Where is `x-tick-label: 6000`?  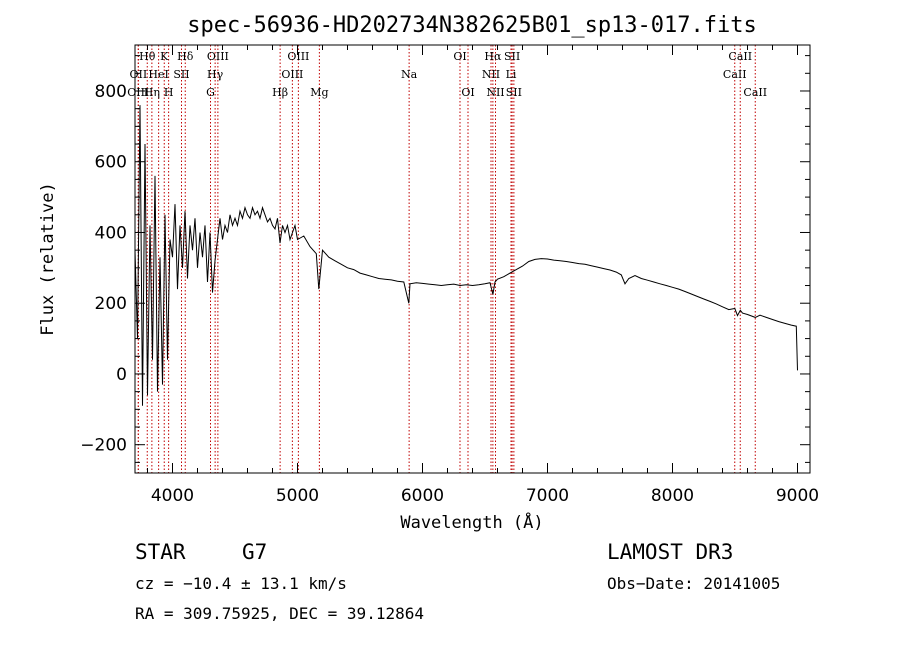 x-tick-label: 6000 is located at coordinates (422, 496).